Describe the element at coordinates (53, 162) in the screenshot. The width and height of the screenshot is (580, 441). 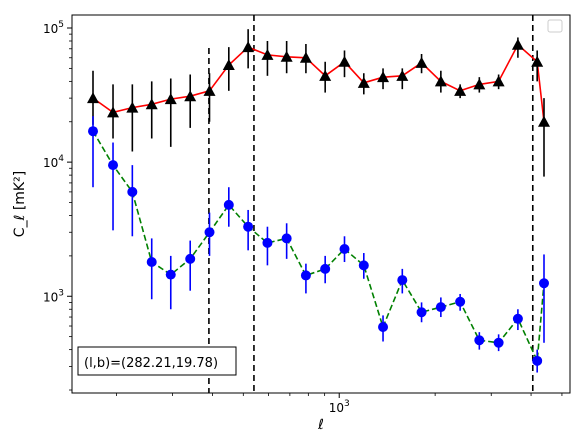
I see `y-tick-label: 10⁴` at that location.